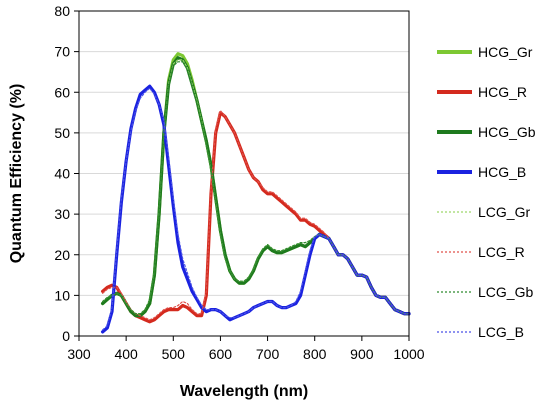 The width and height of the screenshot is (550, 407). Describe the element at coordinates (502, 172) in the screenshot. I see `legend-label-hcg-b: HCG_B` at that location.